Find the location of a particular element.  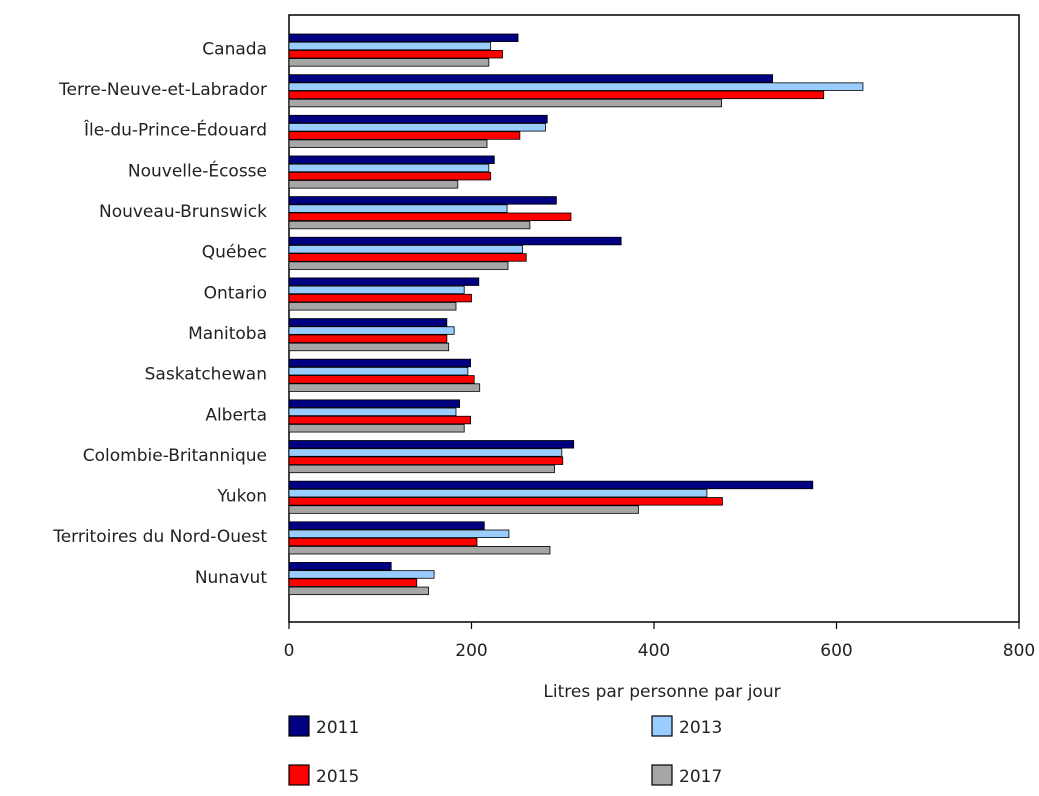

category-label: Alberta is located at coordinates (236, 415).